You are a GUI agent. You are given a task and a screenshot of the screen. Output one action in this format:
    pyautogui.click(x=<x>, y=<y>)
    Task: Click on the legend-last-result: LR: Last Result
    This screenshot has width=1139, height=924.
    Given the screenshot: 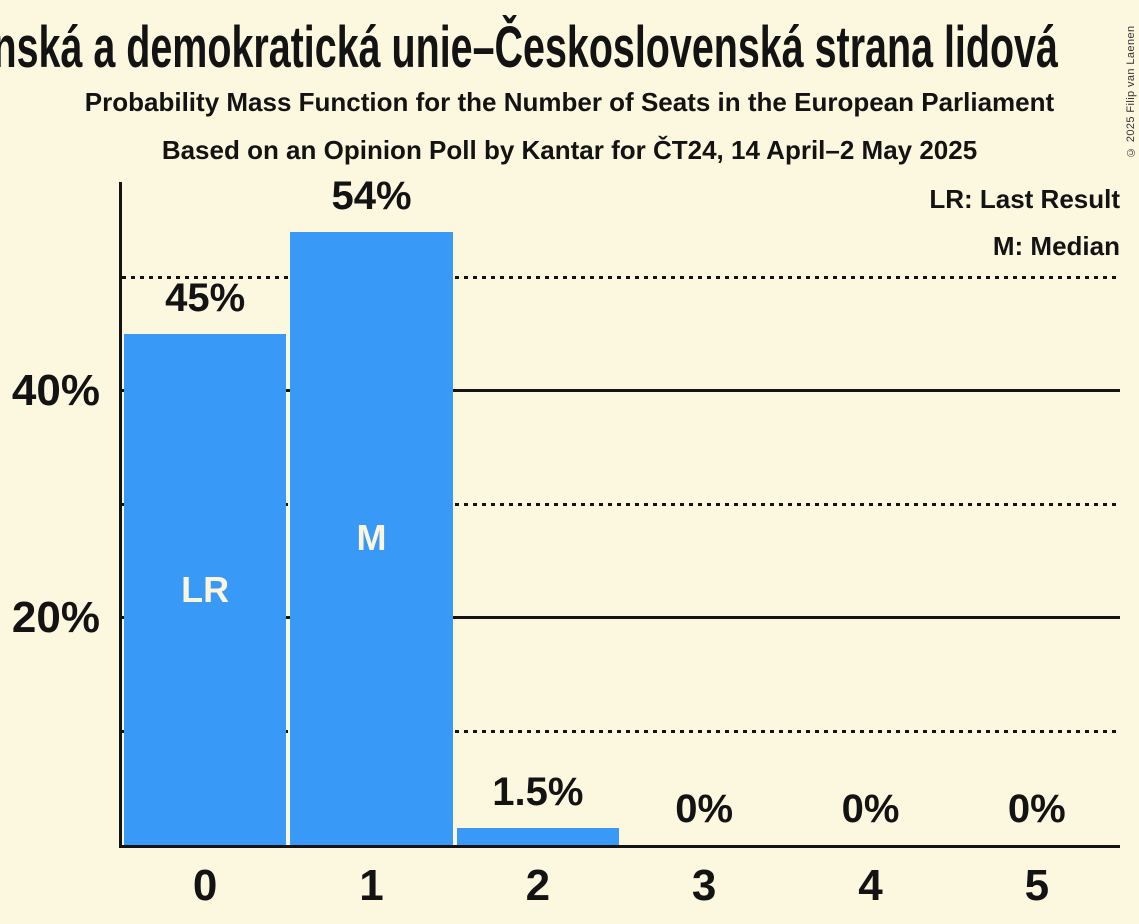 What is the action you would take?
    pyautogui.click(x=1024, y=199)
    